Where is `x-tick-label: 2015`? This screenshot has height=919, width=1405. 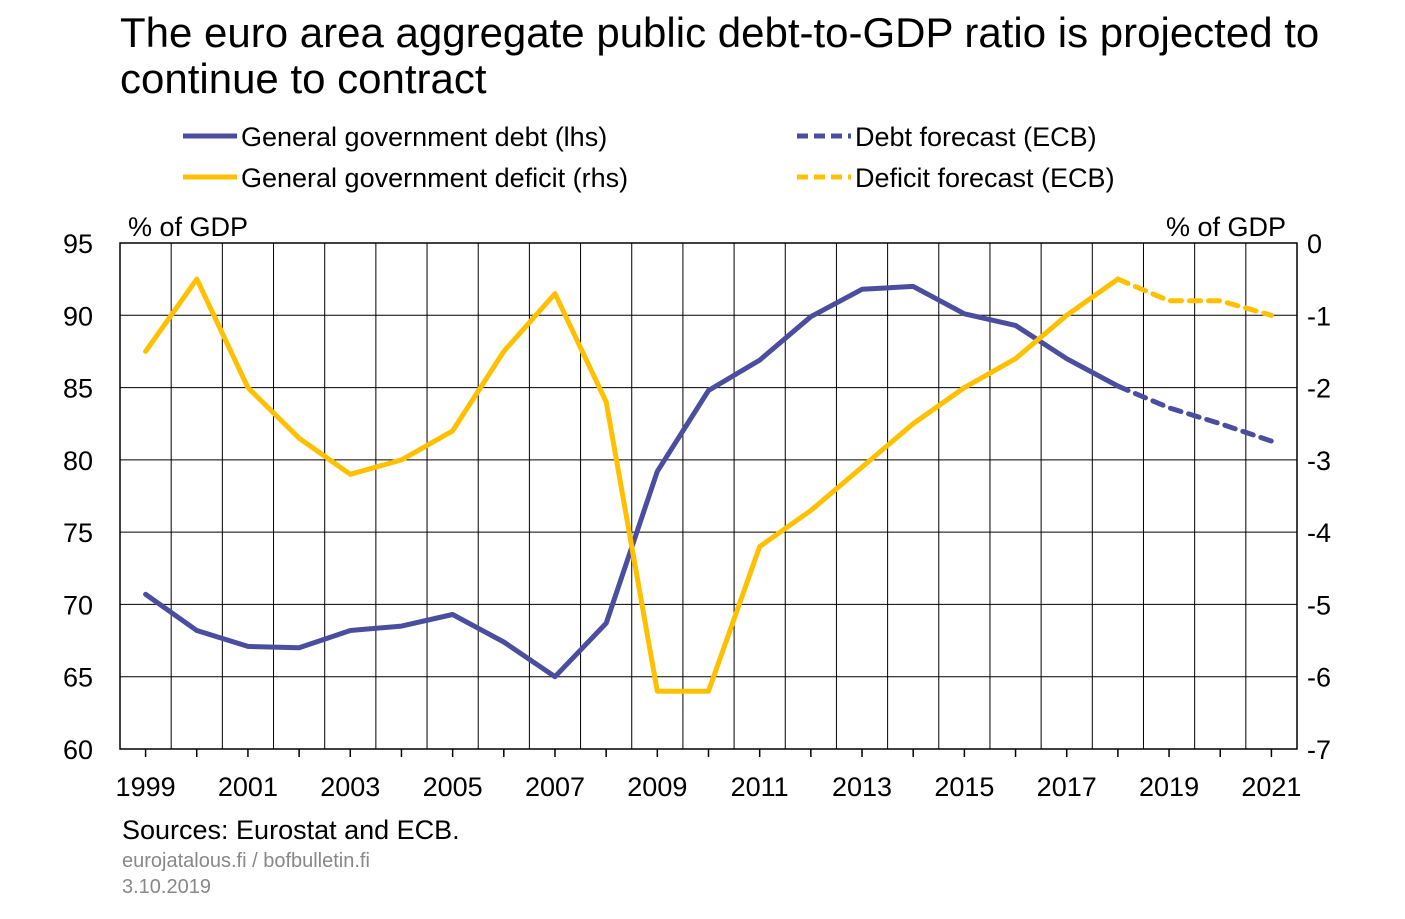
x-tick-label: 2015 is located at coordinates (964, 787).